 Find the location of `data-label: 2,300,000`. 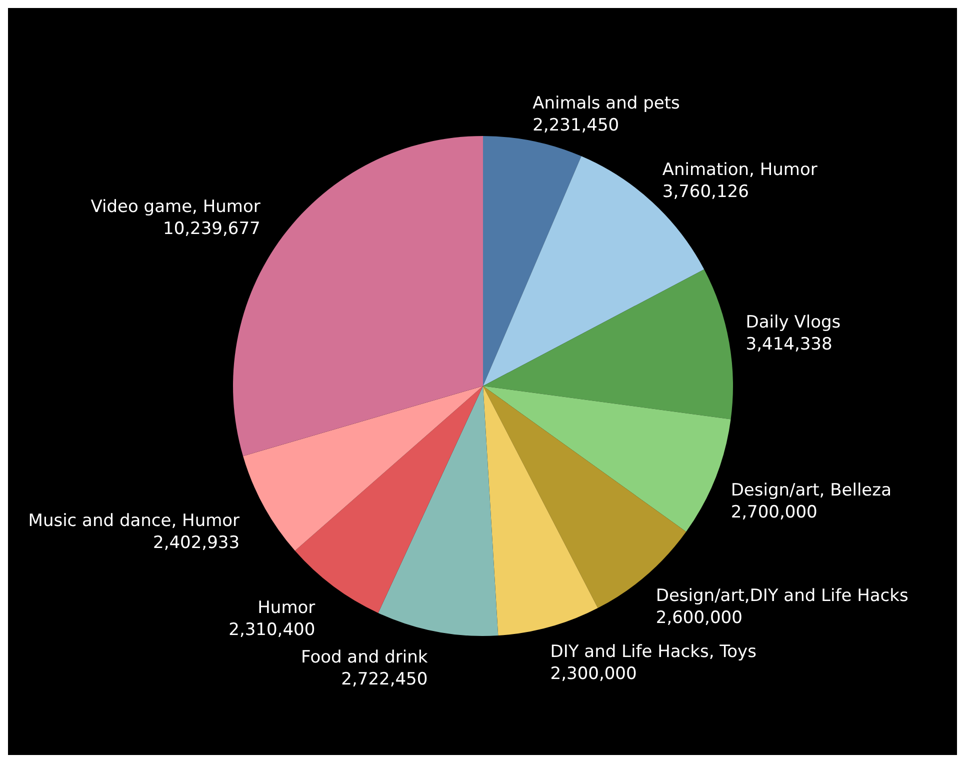

data-label: 2,300,000 is located at coordinates (593, 674).